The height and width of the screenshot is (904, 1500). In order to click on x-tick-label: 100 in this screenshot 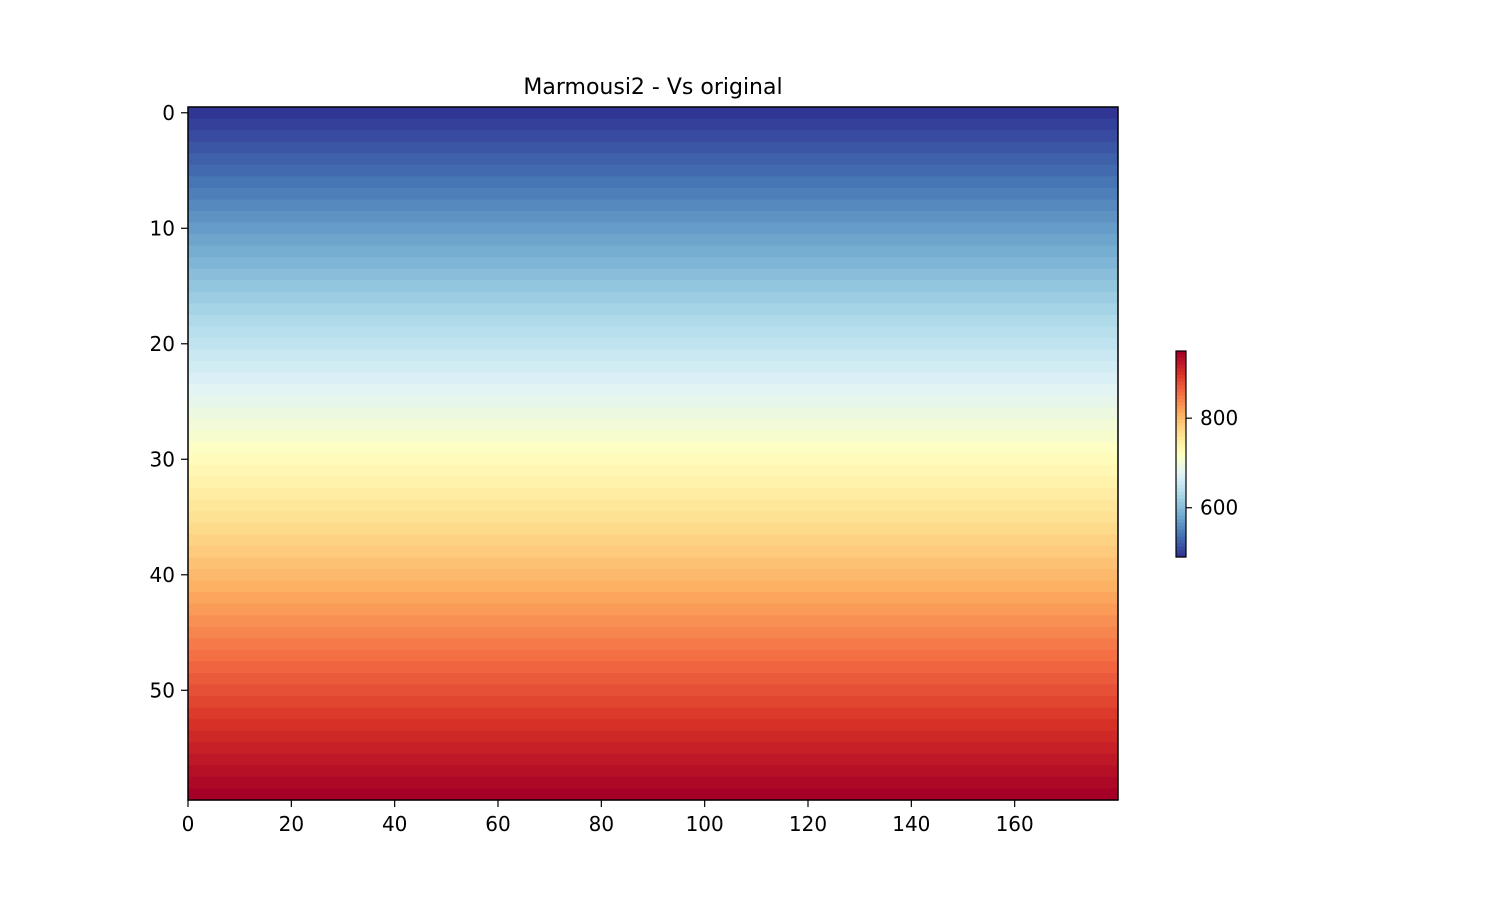, I will do `click(705, 824)`.